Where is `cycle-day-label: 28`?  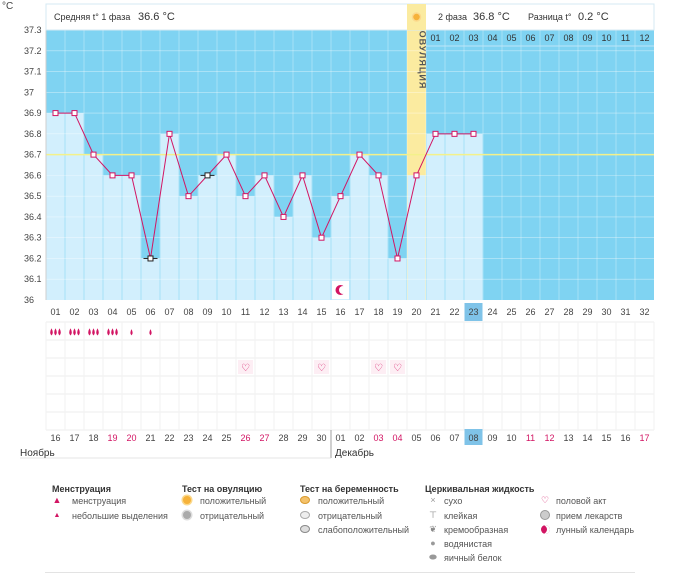 cycle-day-label: 28 is located at coordinates (568, 312).